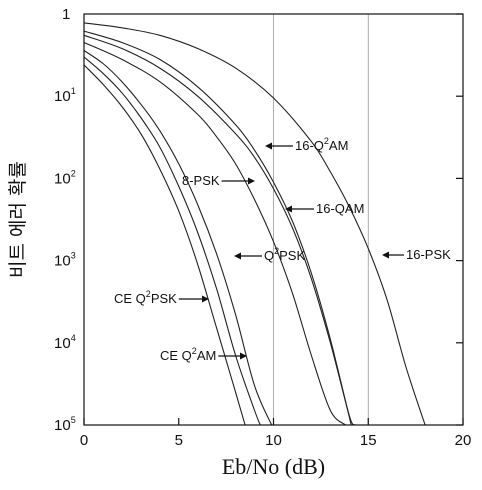 The height and width of the screenshot is (490, 482). What do you see at coordinates (145, 297) in the screenshot?
I see `annotation-label: CE Q2PSK` at bounding box center [145, 297].